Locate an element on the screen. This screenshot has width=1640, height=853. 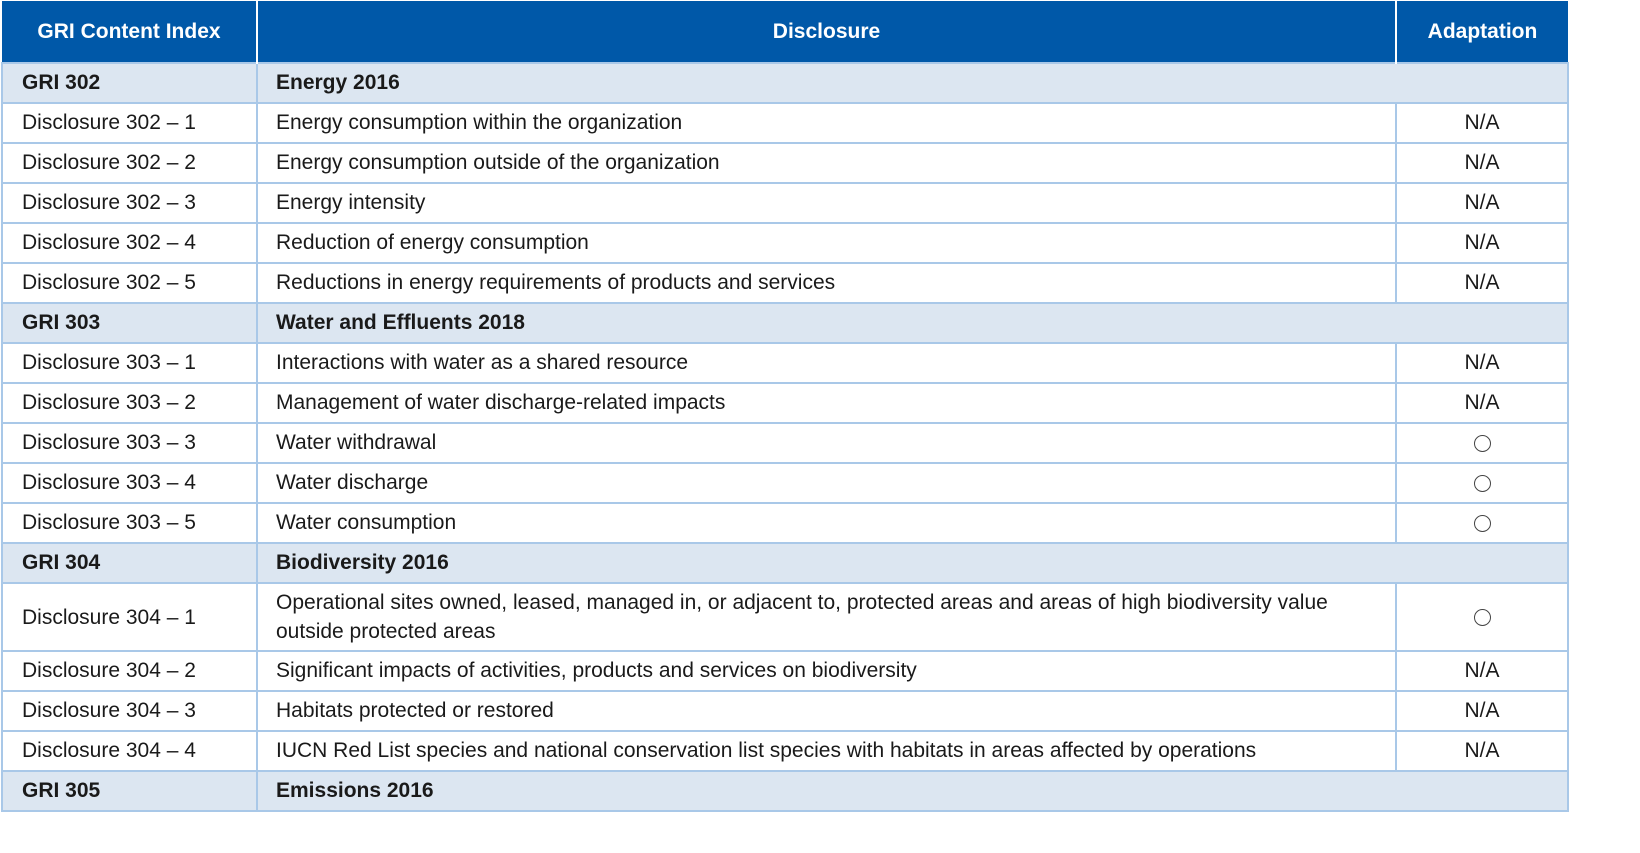
disclosure-code: Disclosure 304 – 2 is located at coordinates (129, 671).